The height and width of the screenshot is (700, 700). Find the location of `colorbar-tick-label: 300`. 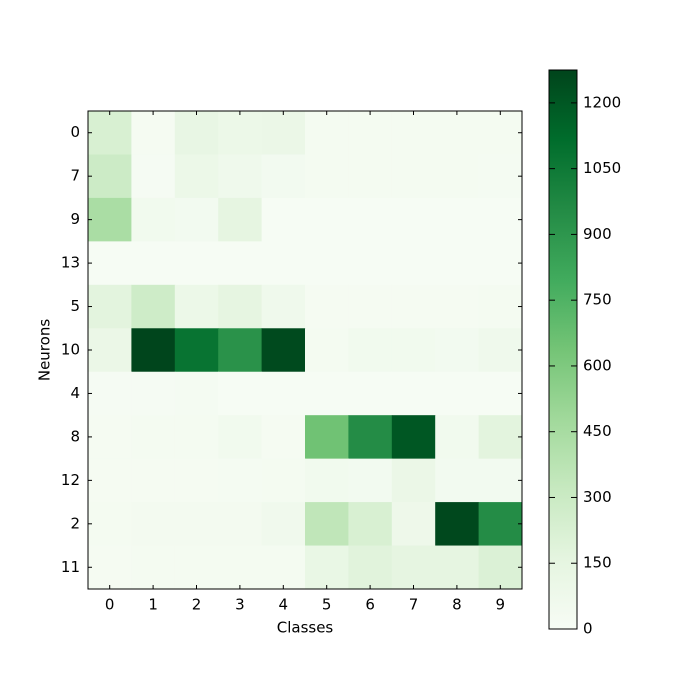

colorbar-tick-label: 300 is located at coordinates (597, 497).